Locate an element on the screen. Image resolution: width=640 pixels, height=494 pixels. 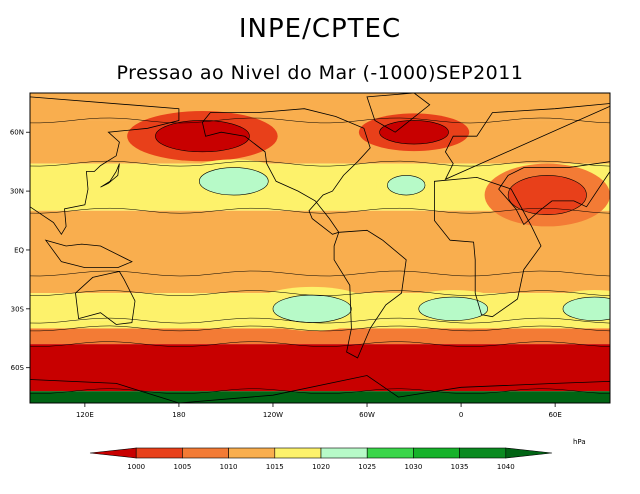
colorbar: 1000 1005 1010 1015 1020 1025 1030 1035 1040 is located at coordinates (321, 459).